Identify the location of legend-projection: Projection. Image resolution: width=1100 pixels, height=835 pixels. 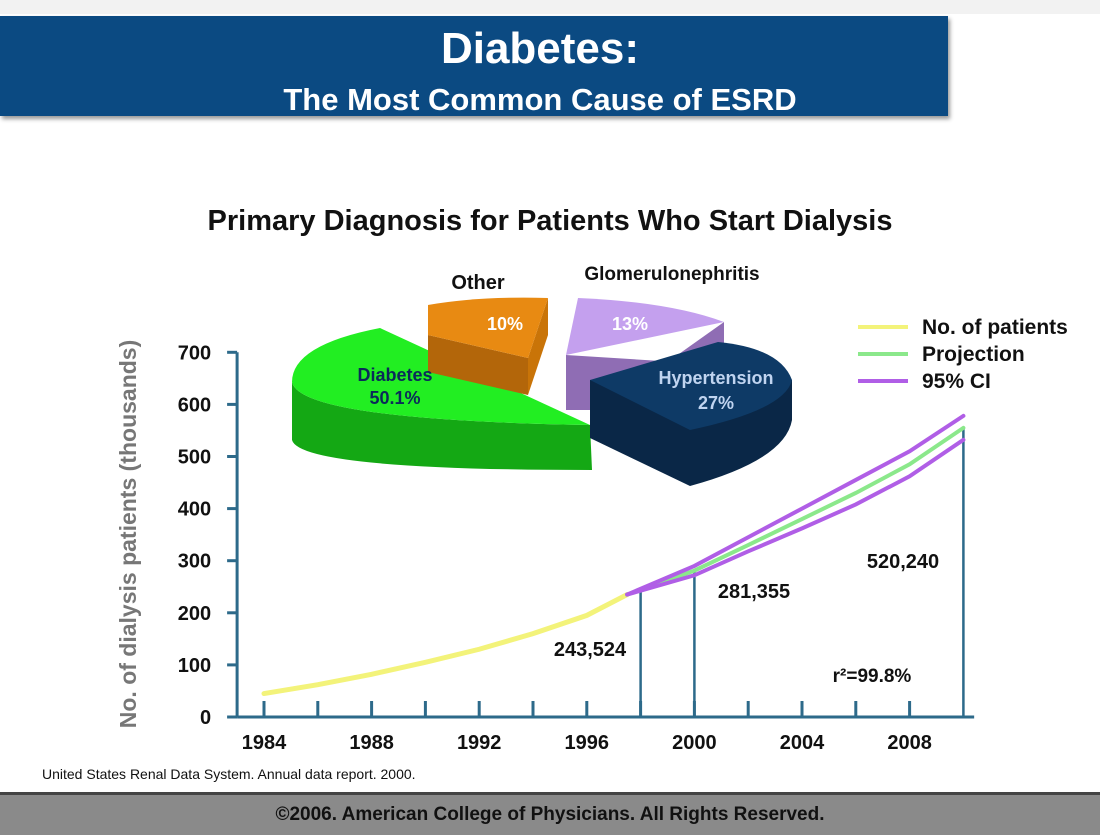
(973, 354).